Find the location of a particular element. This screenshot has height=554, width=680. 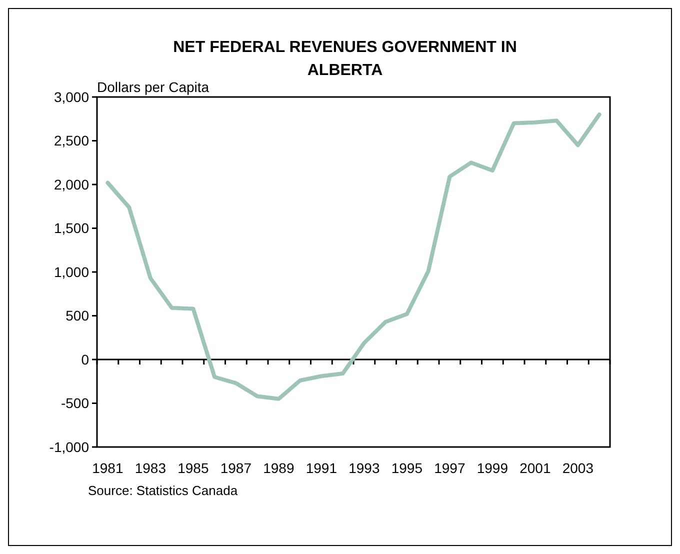

y-tick-label: 1,000 is located at coordinates (72, 272).